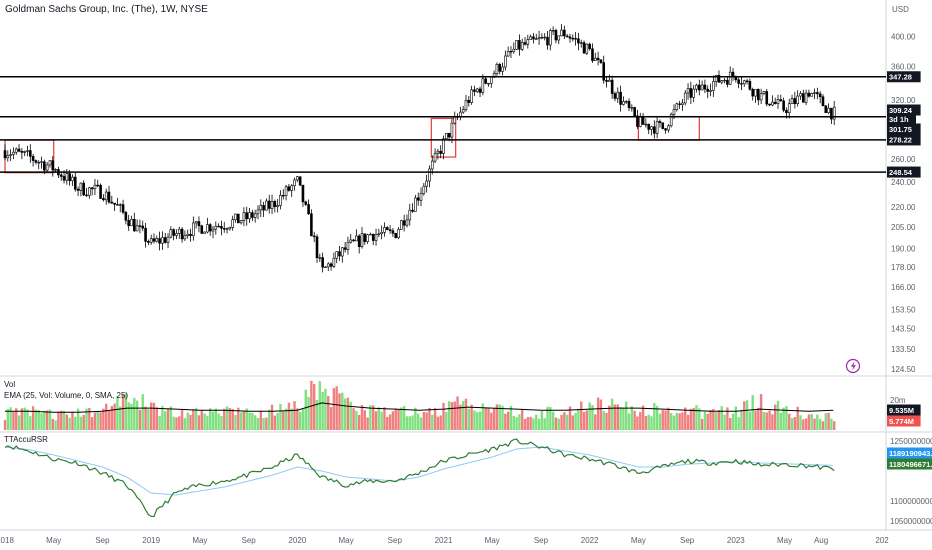 This screenshot has height=550, width=932. I want to click on flash-icon, so click(853, 366).